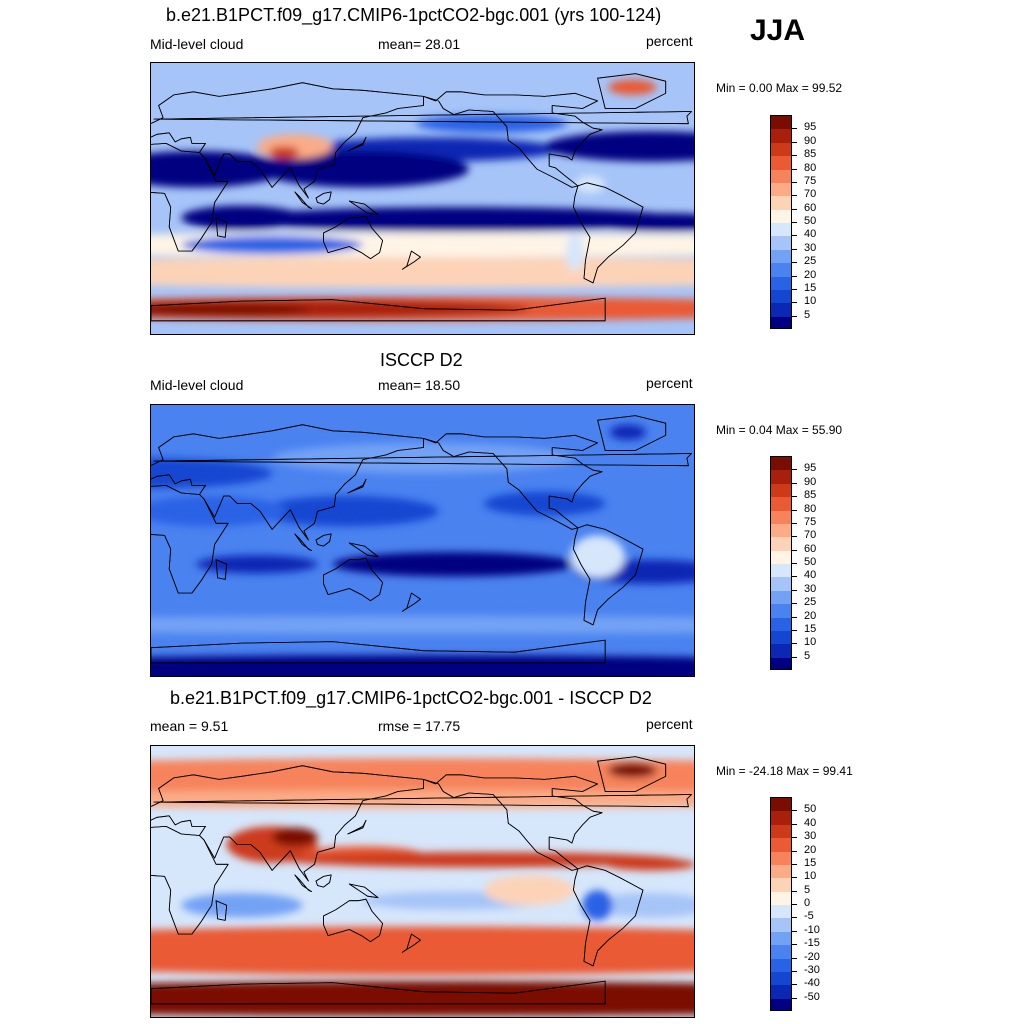 Image resolution: width=1024 pixels, height=1024 pixels. Describe the element at coordinates (669, 383) in the screenshot. I see `panel2-units-label: percent` at that location.